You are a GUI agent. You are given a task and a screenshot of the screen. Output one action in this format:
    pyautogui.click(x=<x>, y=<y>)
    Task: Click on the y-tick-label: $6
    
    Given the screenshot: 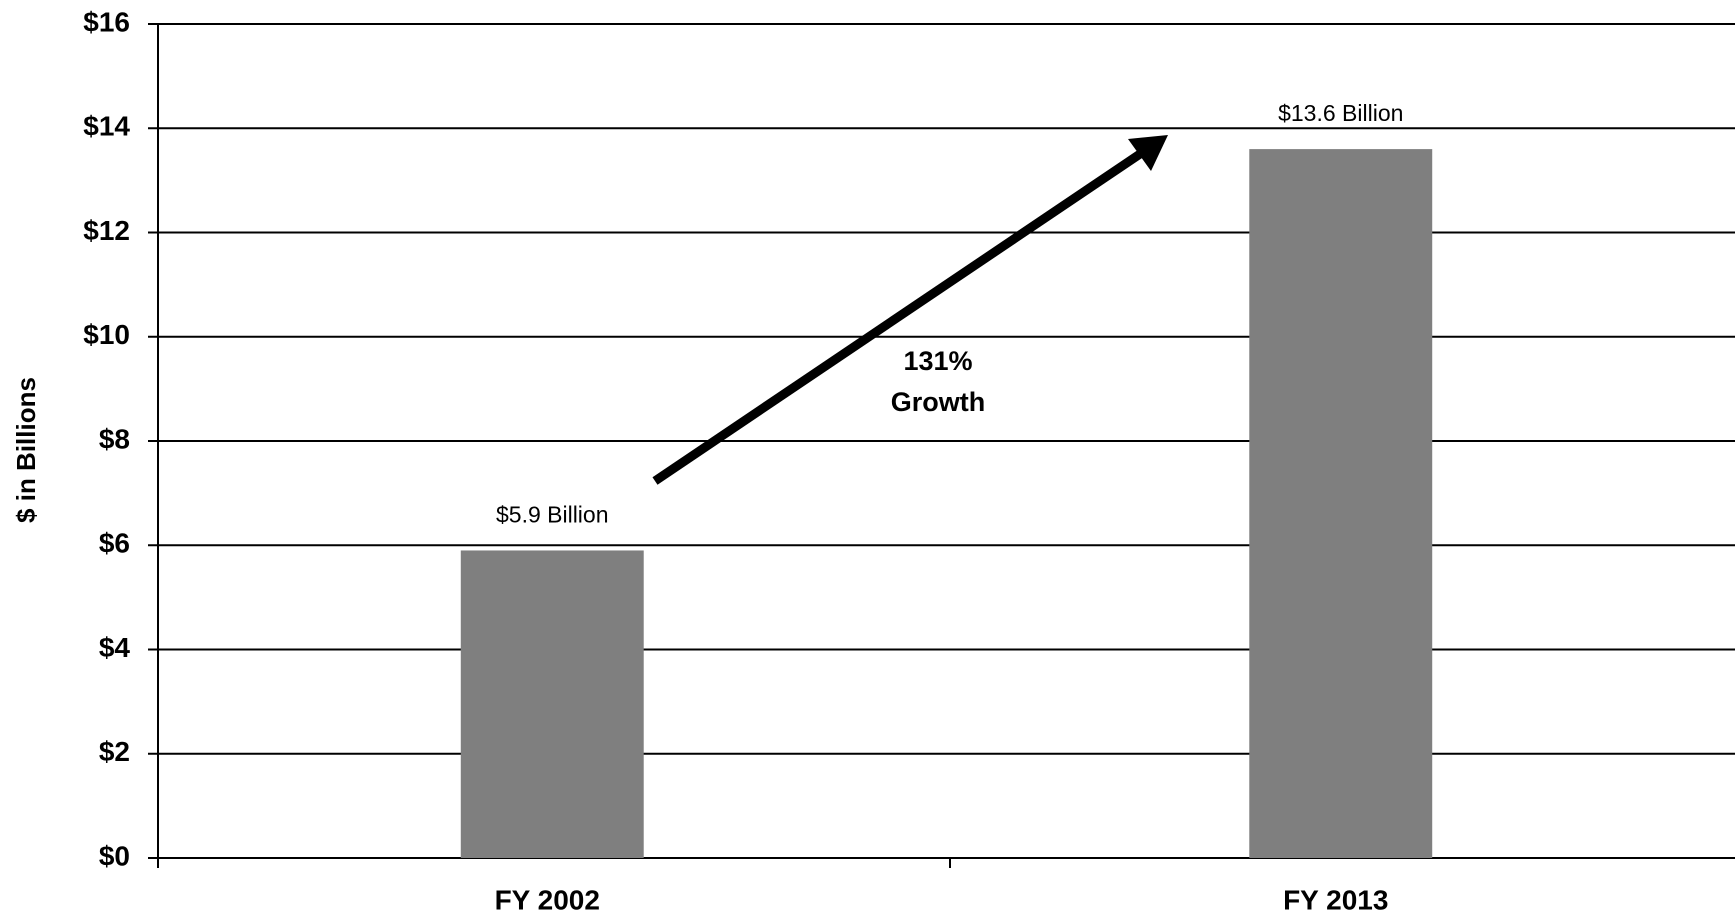 What is the action you would take?
    pyautogui.click(x=114, y=543)
    